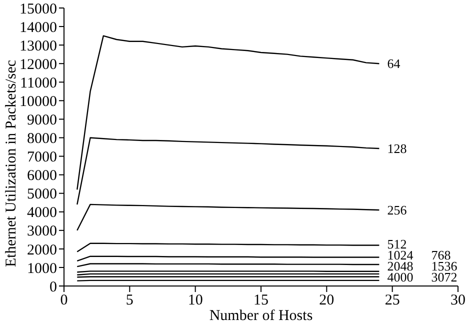  What do you see at coordinates (42, 232) in the screenshot?
I see `y-tick-label: 3000` at bounding box center [42, 232].